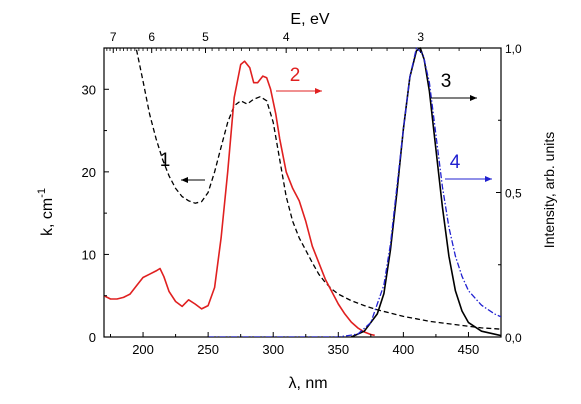 The width and height of the screenshot is (581, 404). Describe the element at coordinates (513, 49) in the screenshot. I see `y2-tick-label: 1,0` at that location.